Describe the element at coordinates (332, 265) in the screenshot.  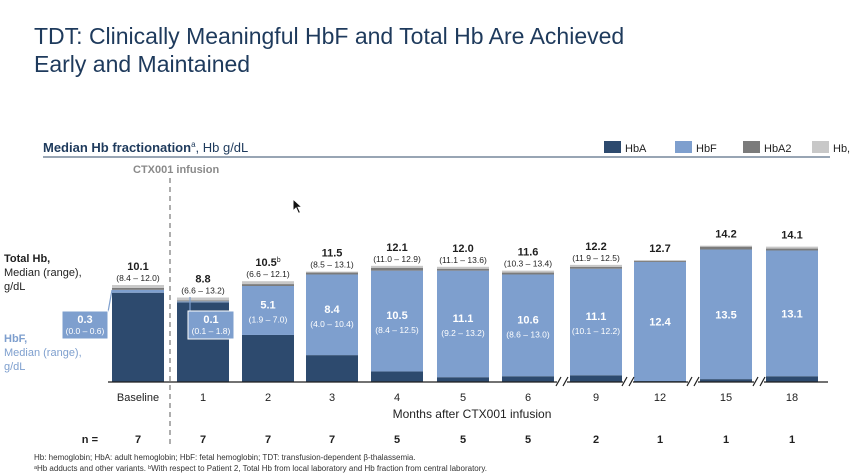
I see `total-hb-range-3: (8.5 – 13.1)` at that location.